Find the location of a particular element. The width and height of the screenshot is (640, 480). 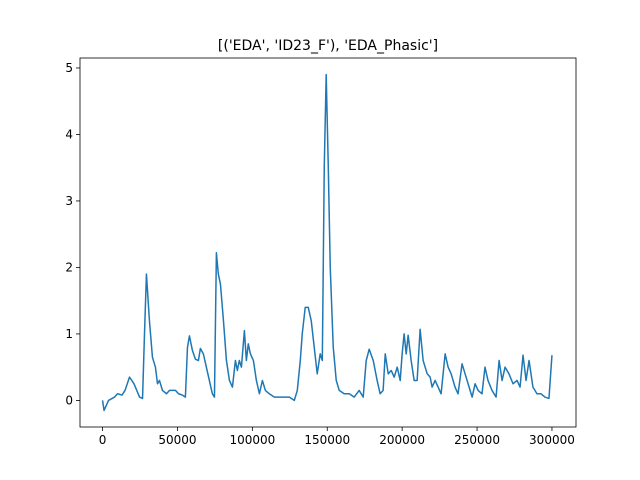

x-tick-label: 0 is located at coordinates (103, 440).